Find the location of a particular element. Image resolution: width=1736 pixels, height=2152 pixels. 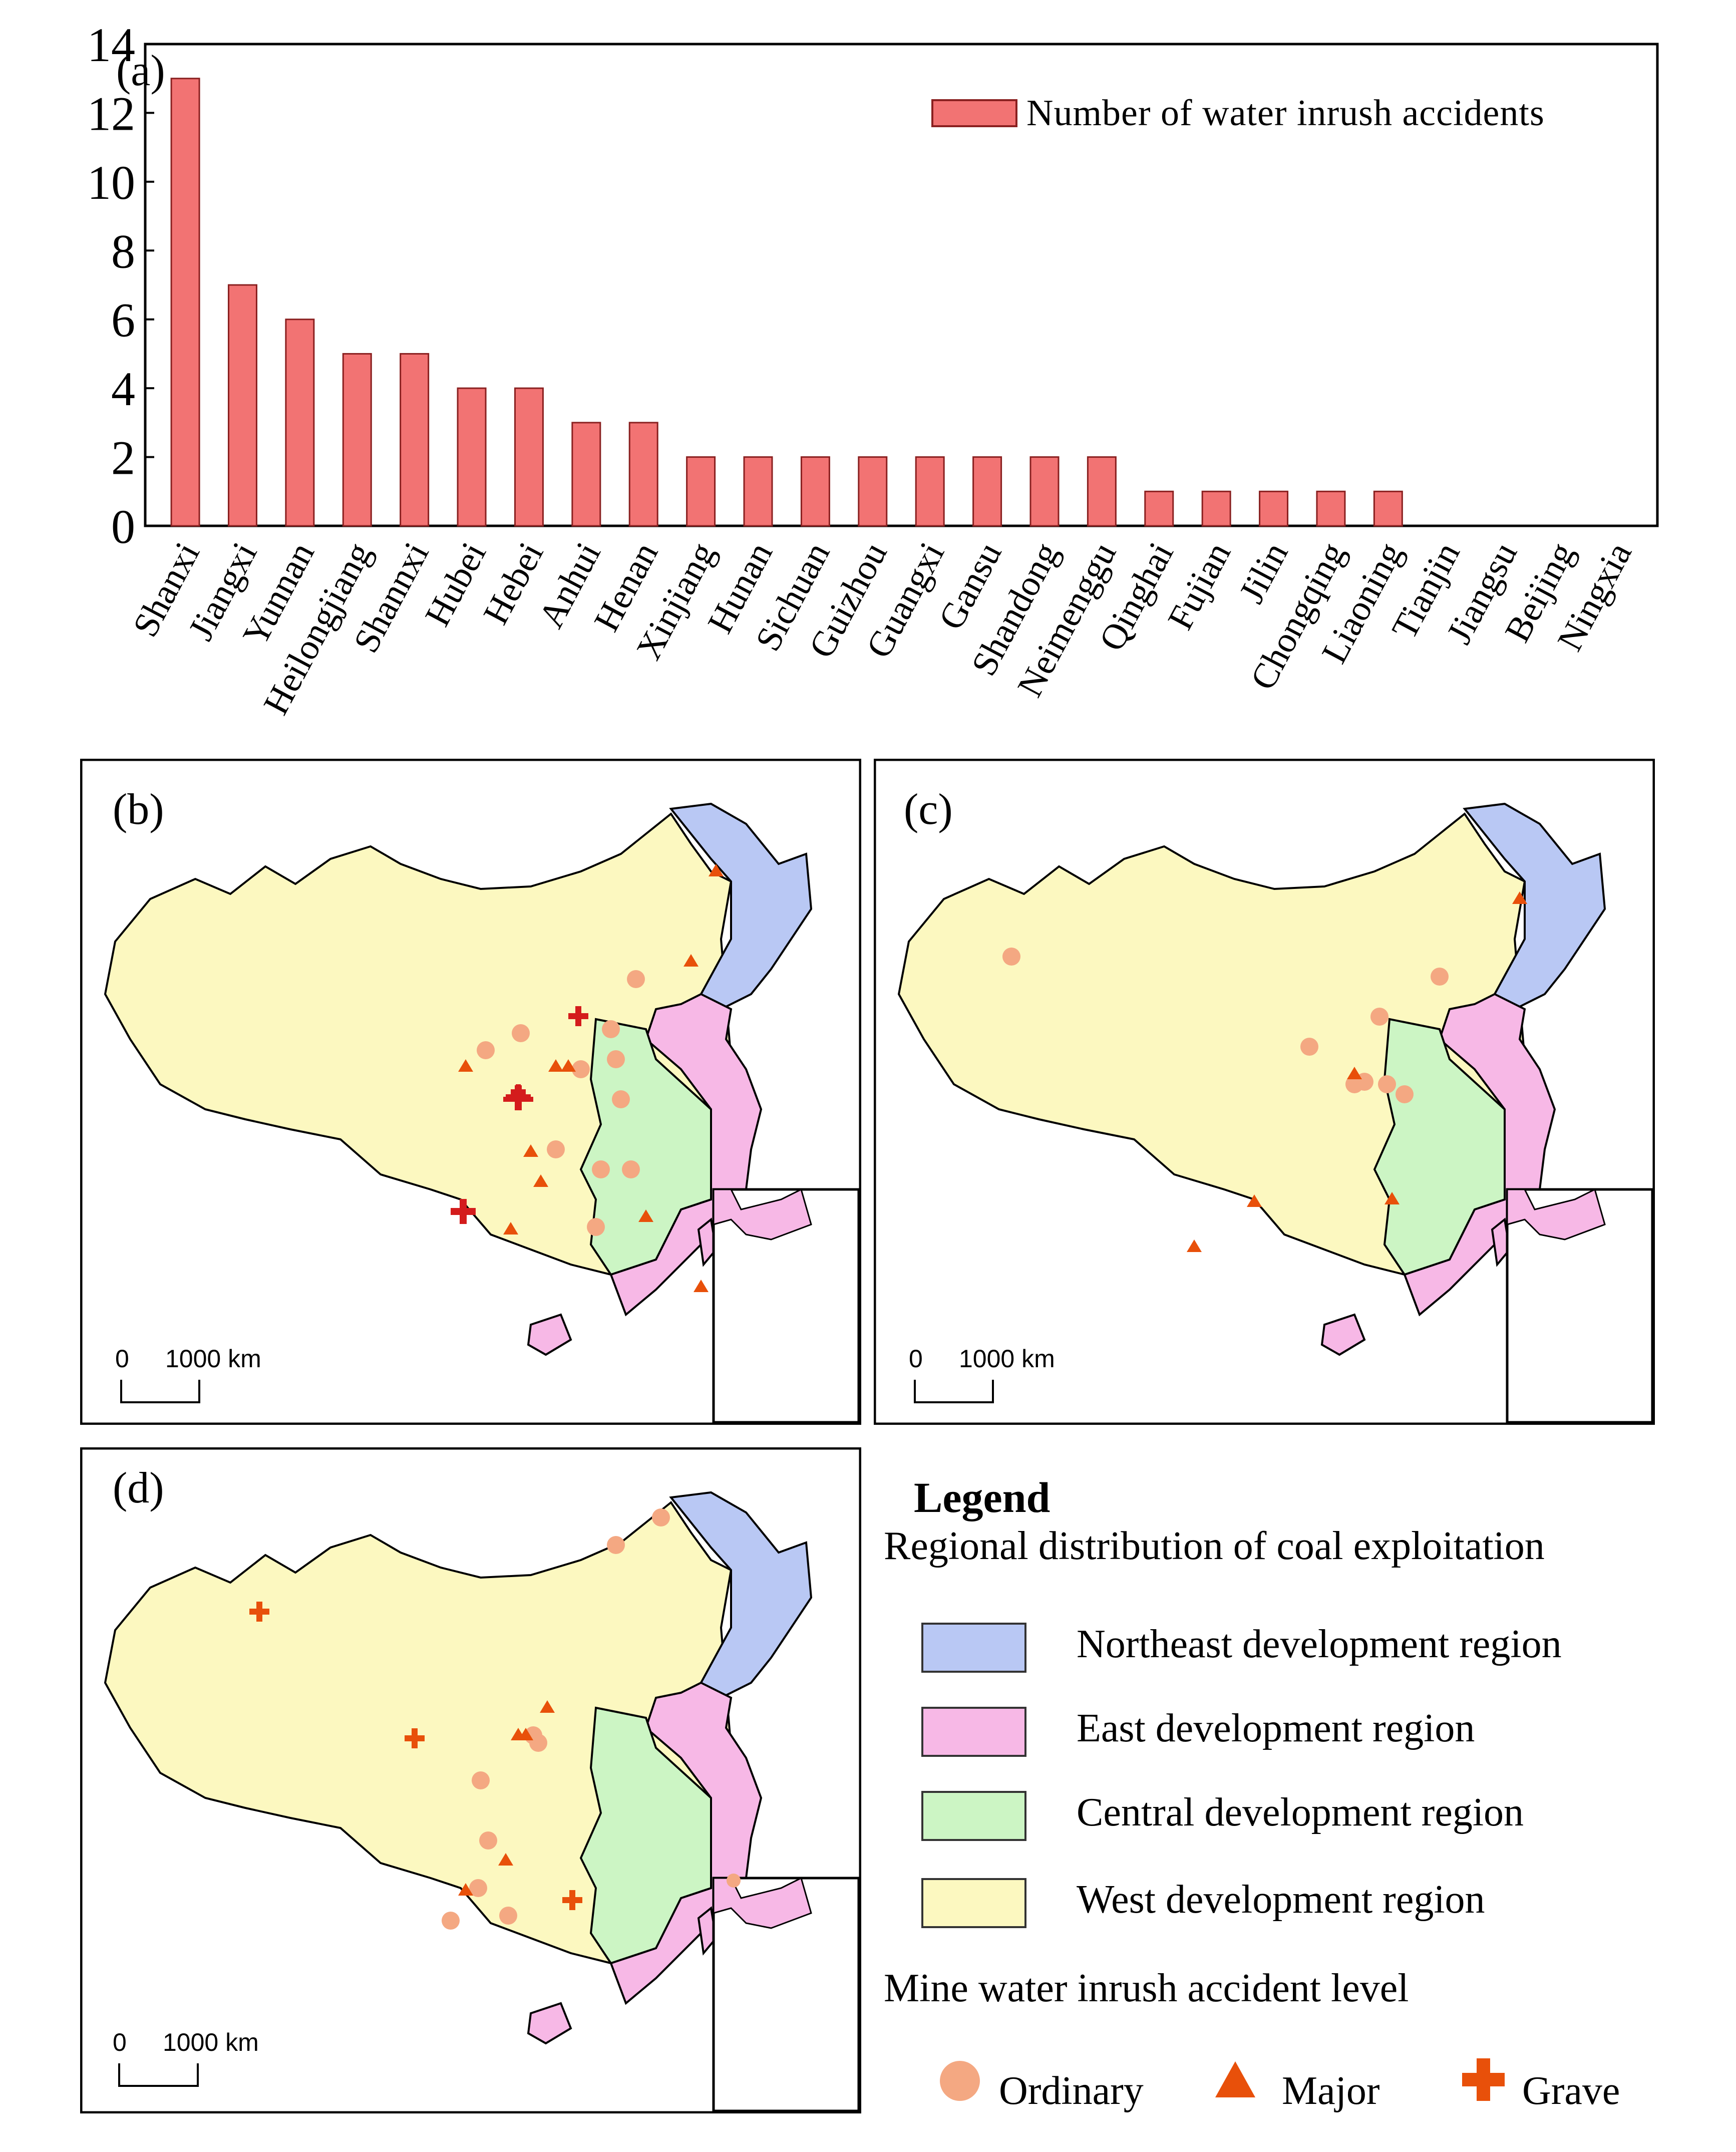

panel-label-b: (b) is located at coordinates (139, 810).